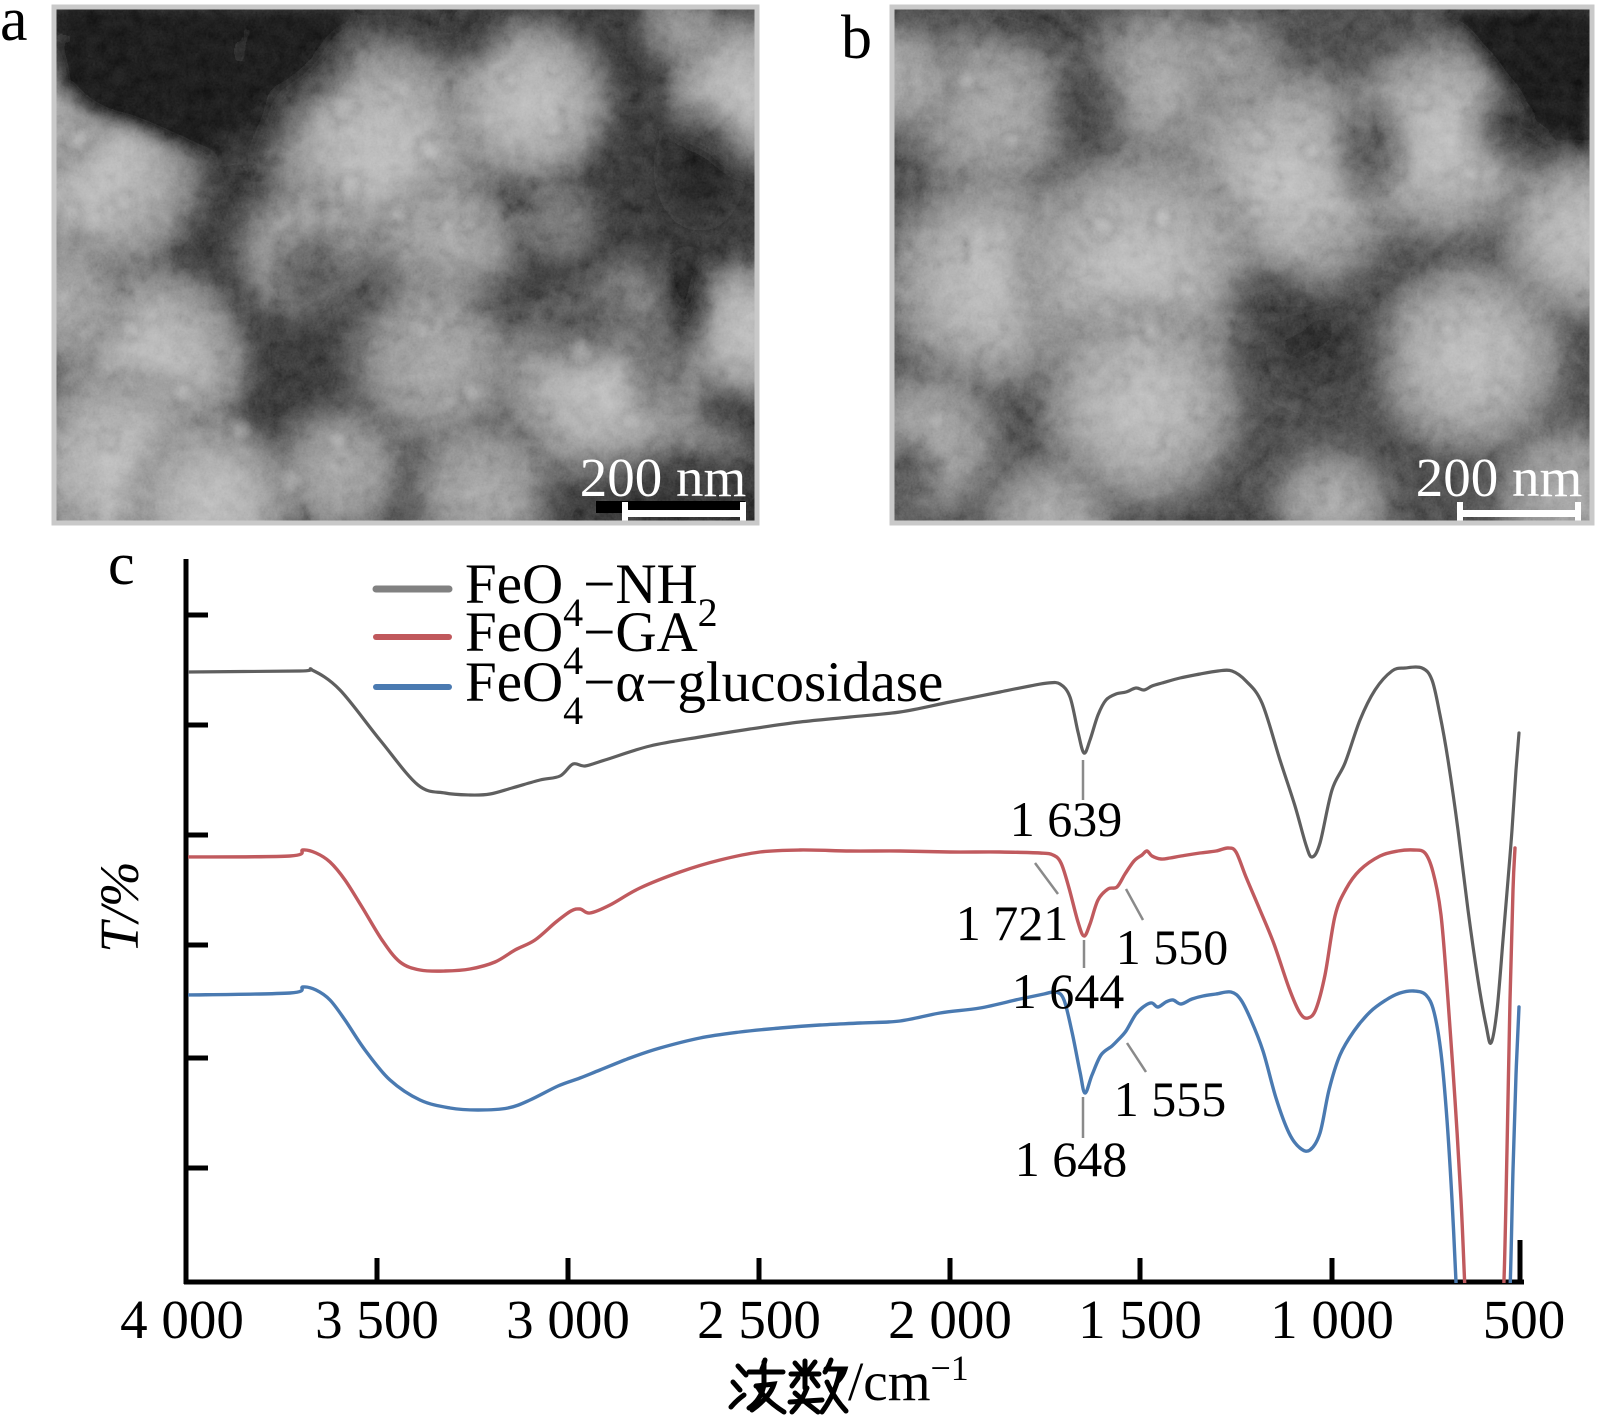 This screenshot has height=1417, width=1597. I want to click on svg-text: 2 000, so click(950, 1319).